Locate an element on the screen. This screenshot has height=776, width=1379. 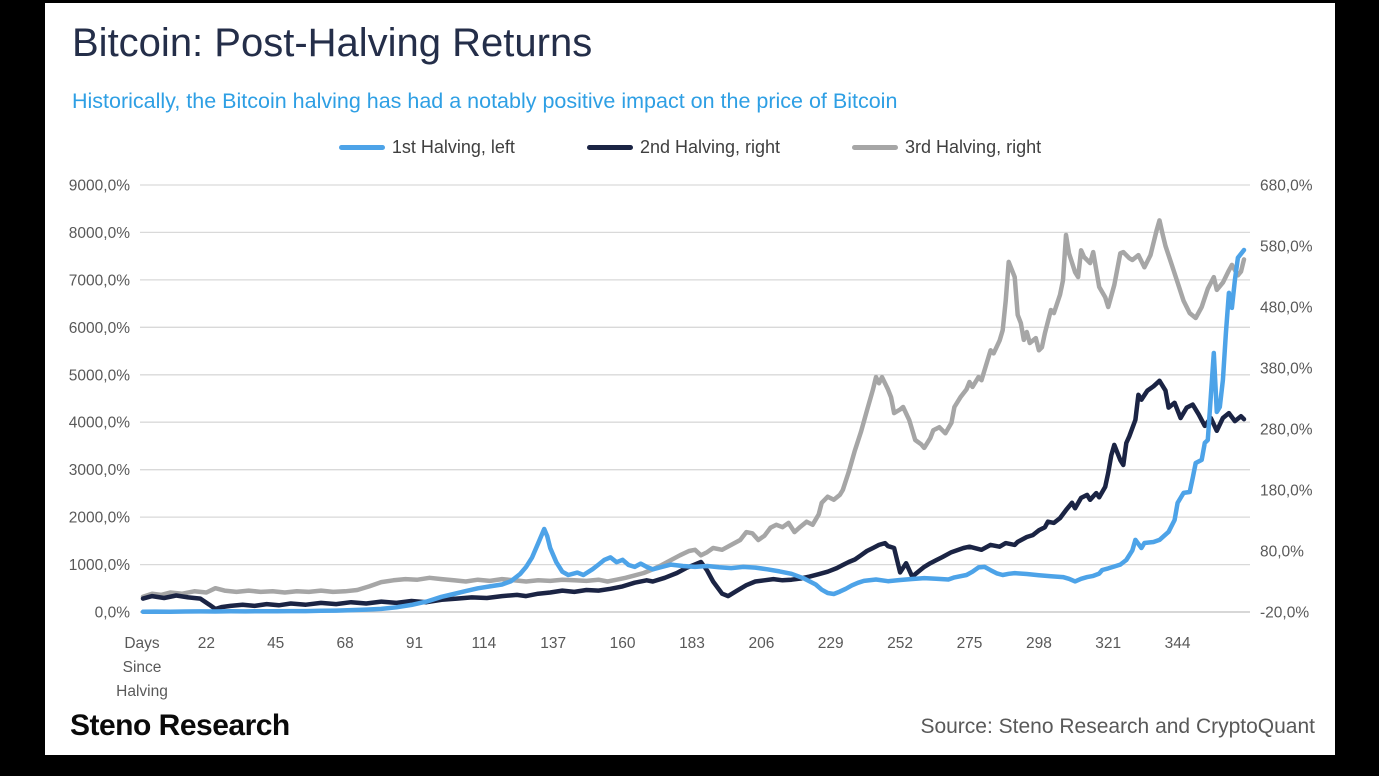
left-axis-tick-label: 4000,0% is located at coordinates (99, 423).